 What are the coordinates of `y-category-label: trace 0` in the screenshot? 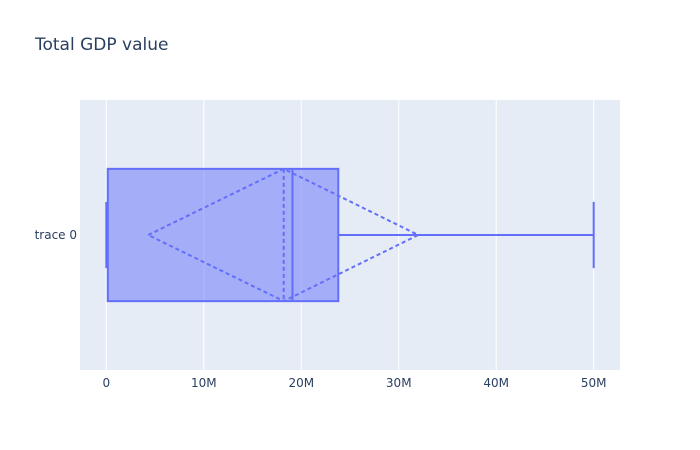 It's located at (56, 235).